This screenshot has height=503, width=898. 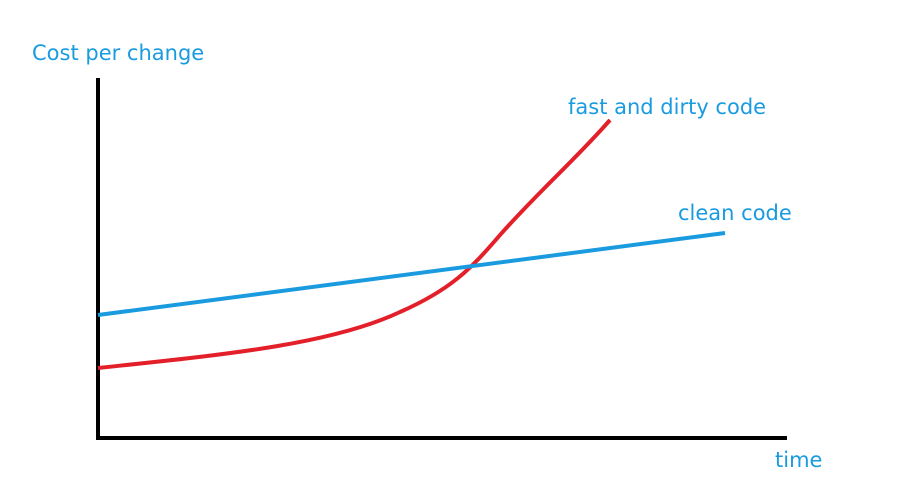 What do you see at coordinates (798, 460) in the screenshot?
I see `x-axis-label: time` at bounding box center [798, 460].